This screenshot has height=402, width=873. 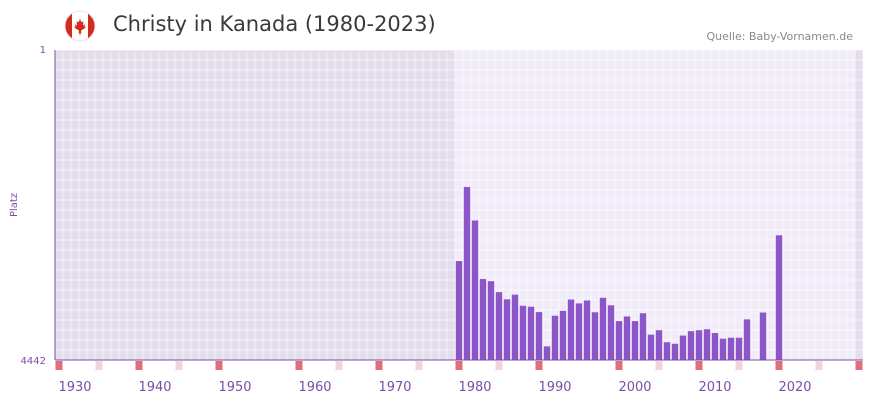 I want to click on y-tick-label-top: 1, so click(x=43, y=50).